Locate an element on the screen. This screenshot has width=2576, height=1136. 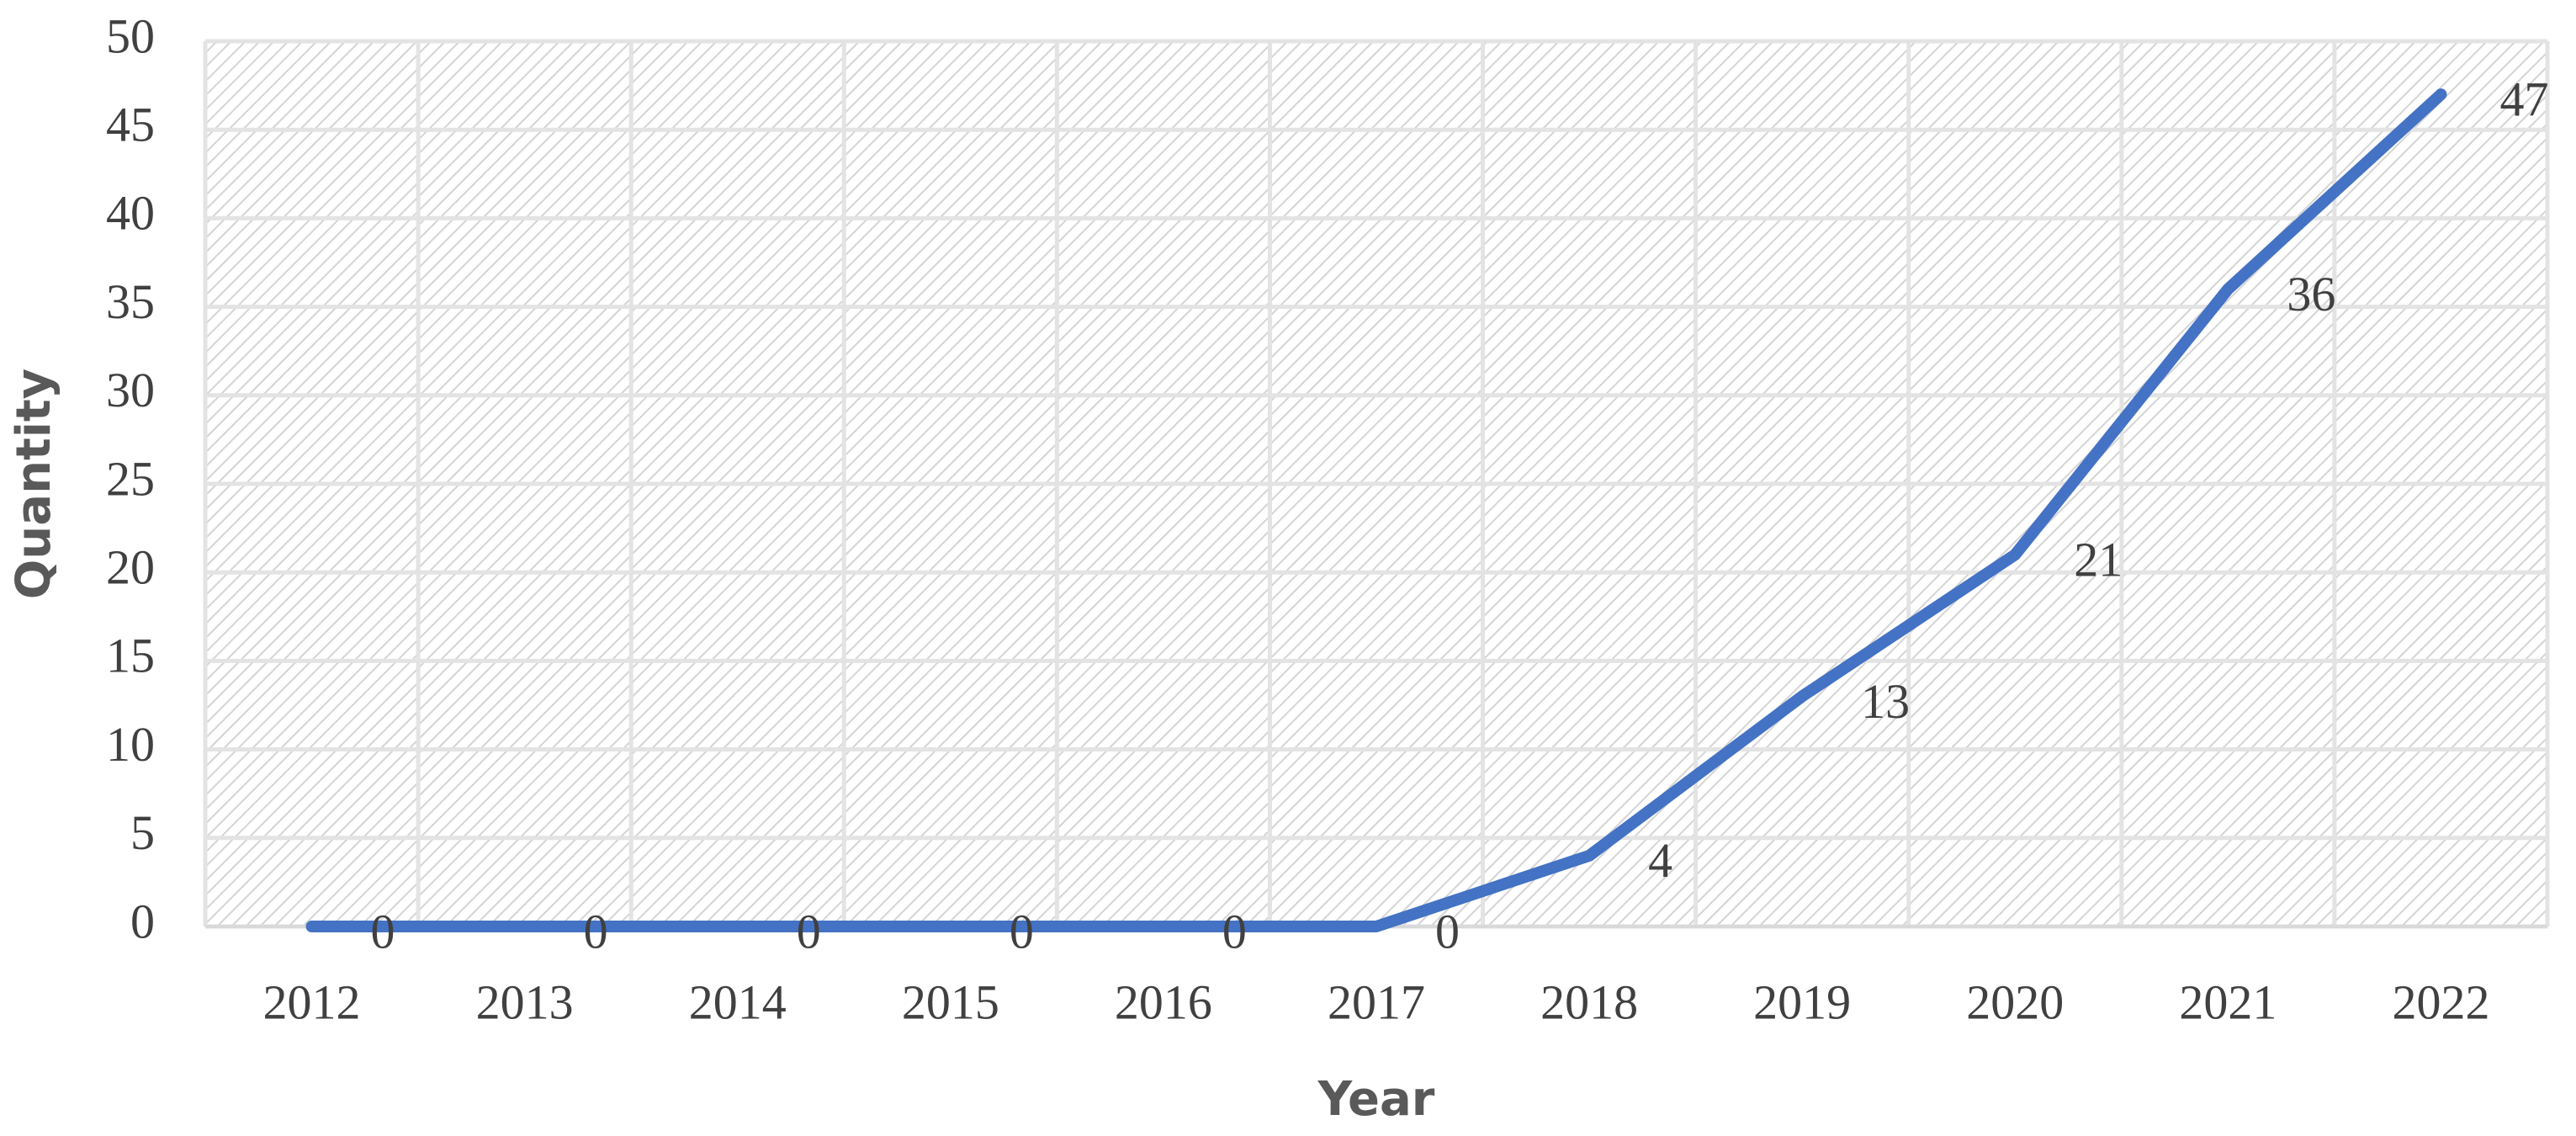
data-label: 4 is located at coordinates (1660, 860).